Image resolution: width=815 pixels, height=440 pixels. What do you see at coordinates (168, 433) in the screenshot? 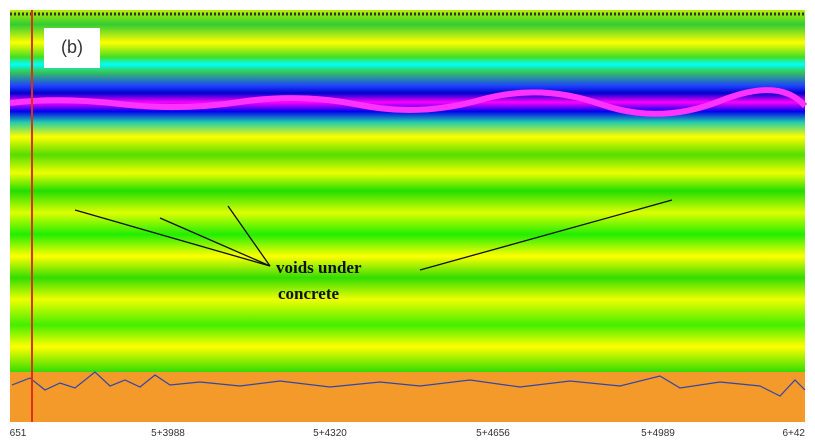
I see `x-tick-label: 5+3988` at bounding box center [168, 433].